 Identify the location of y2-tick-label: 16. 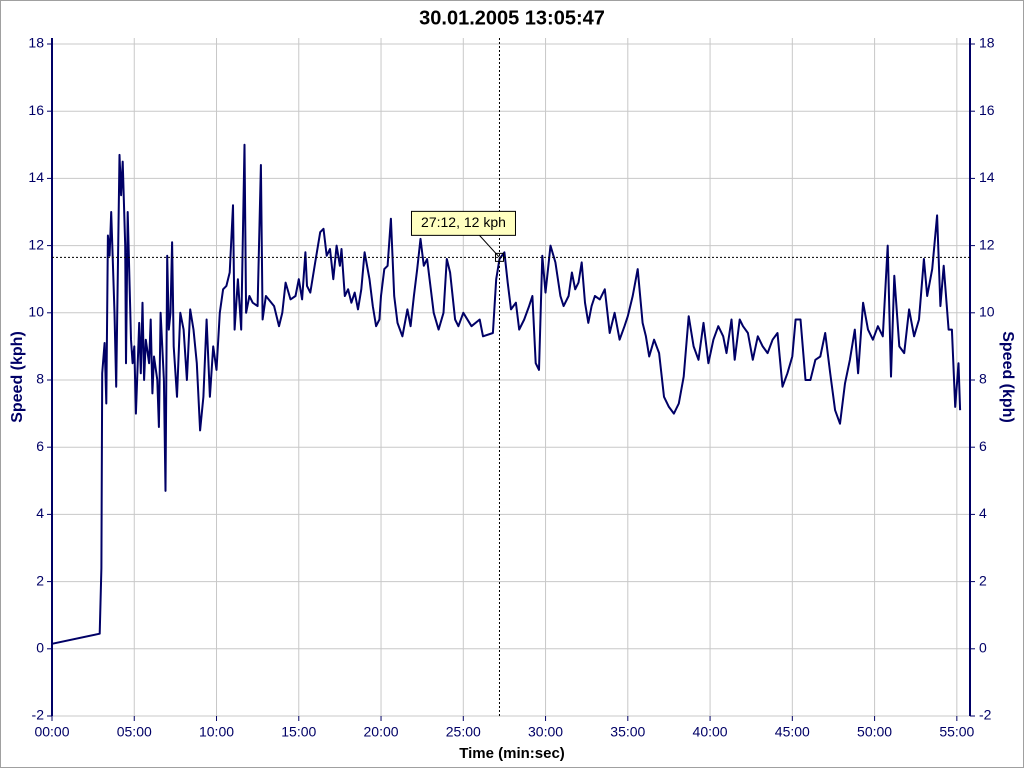
(987, 110).